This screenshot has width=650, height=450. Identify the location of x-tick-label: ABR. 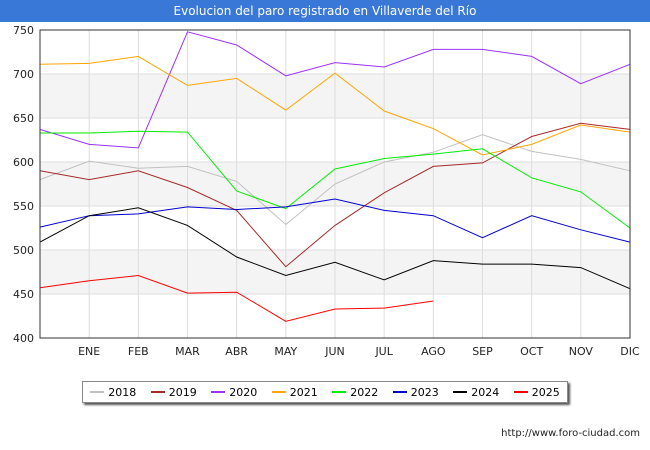
(236, 351).